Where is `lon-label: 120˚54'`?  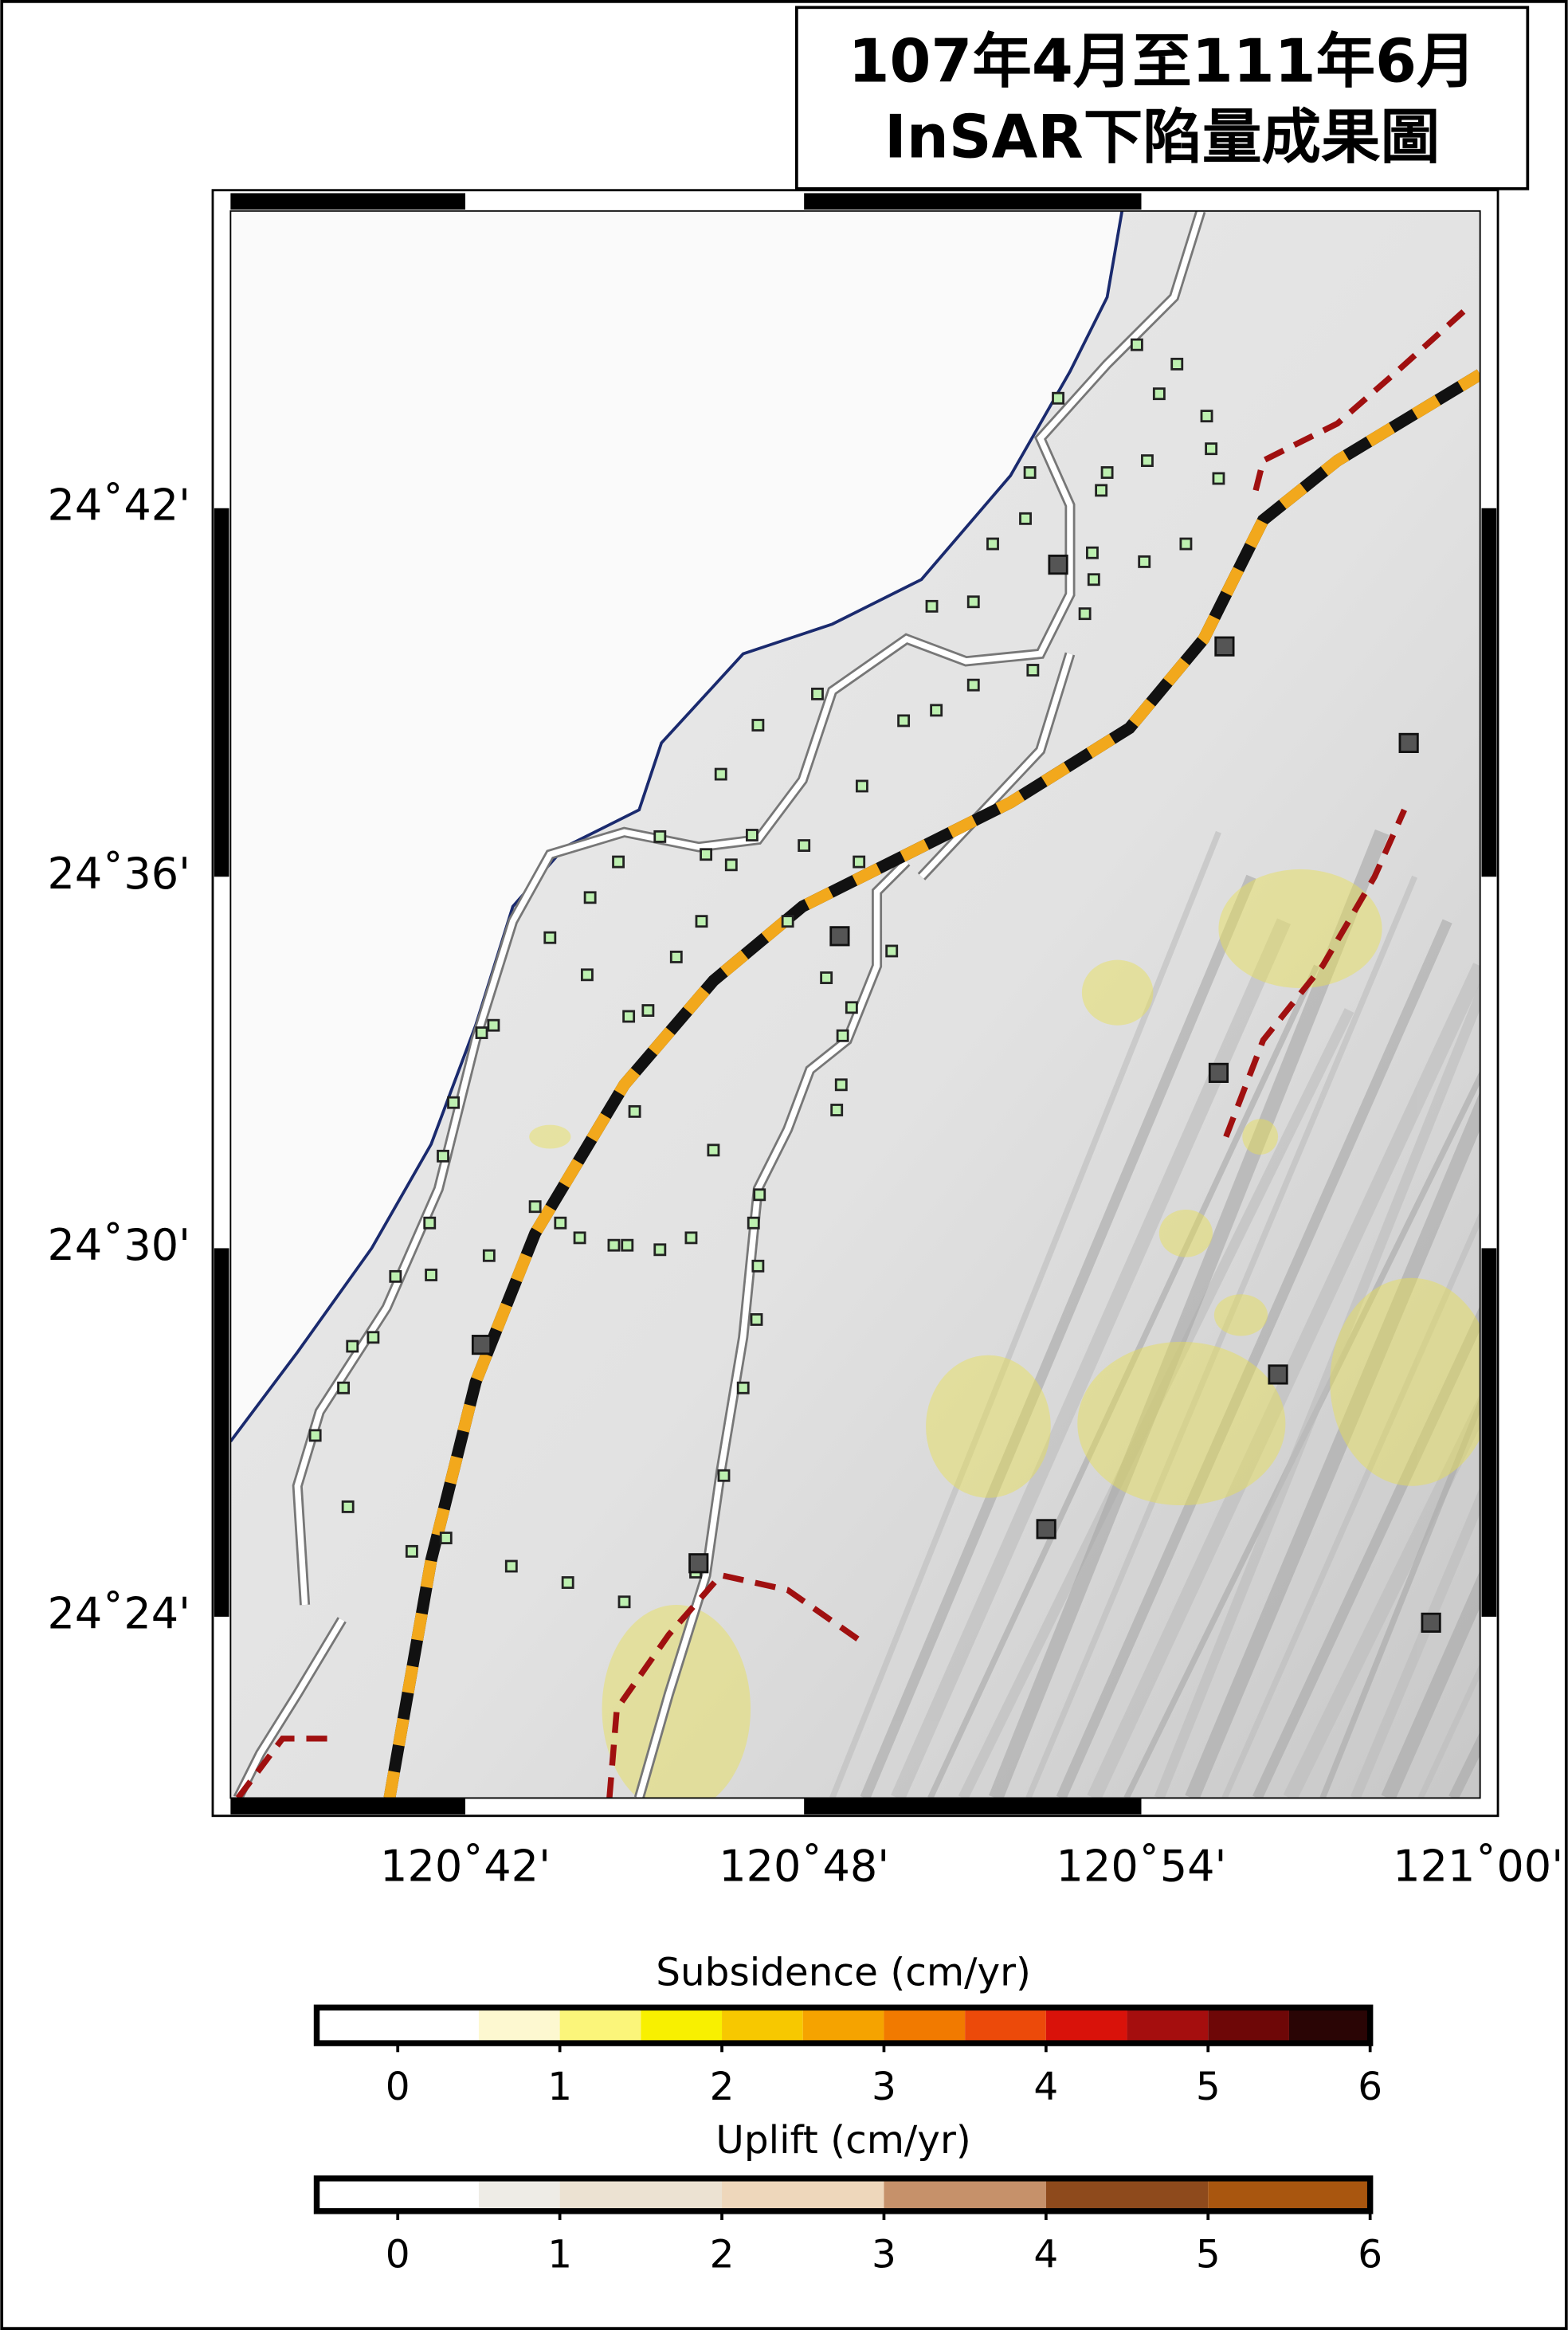
lon-label: 120˚54' is located at coordinates (1141, 1867).